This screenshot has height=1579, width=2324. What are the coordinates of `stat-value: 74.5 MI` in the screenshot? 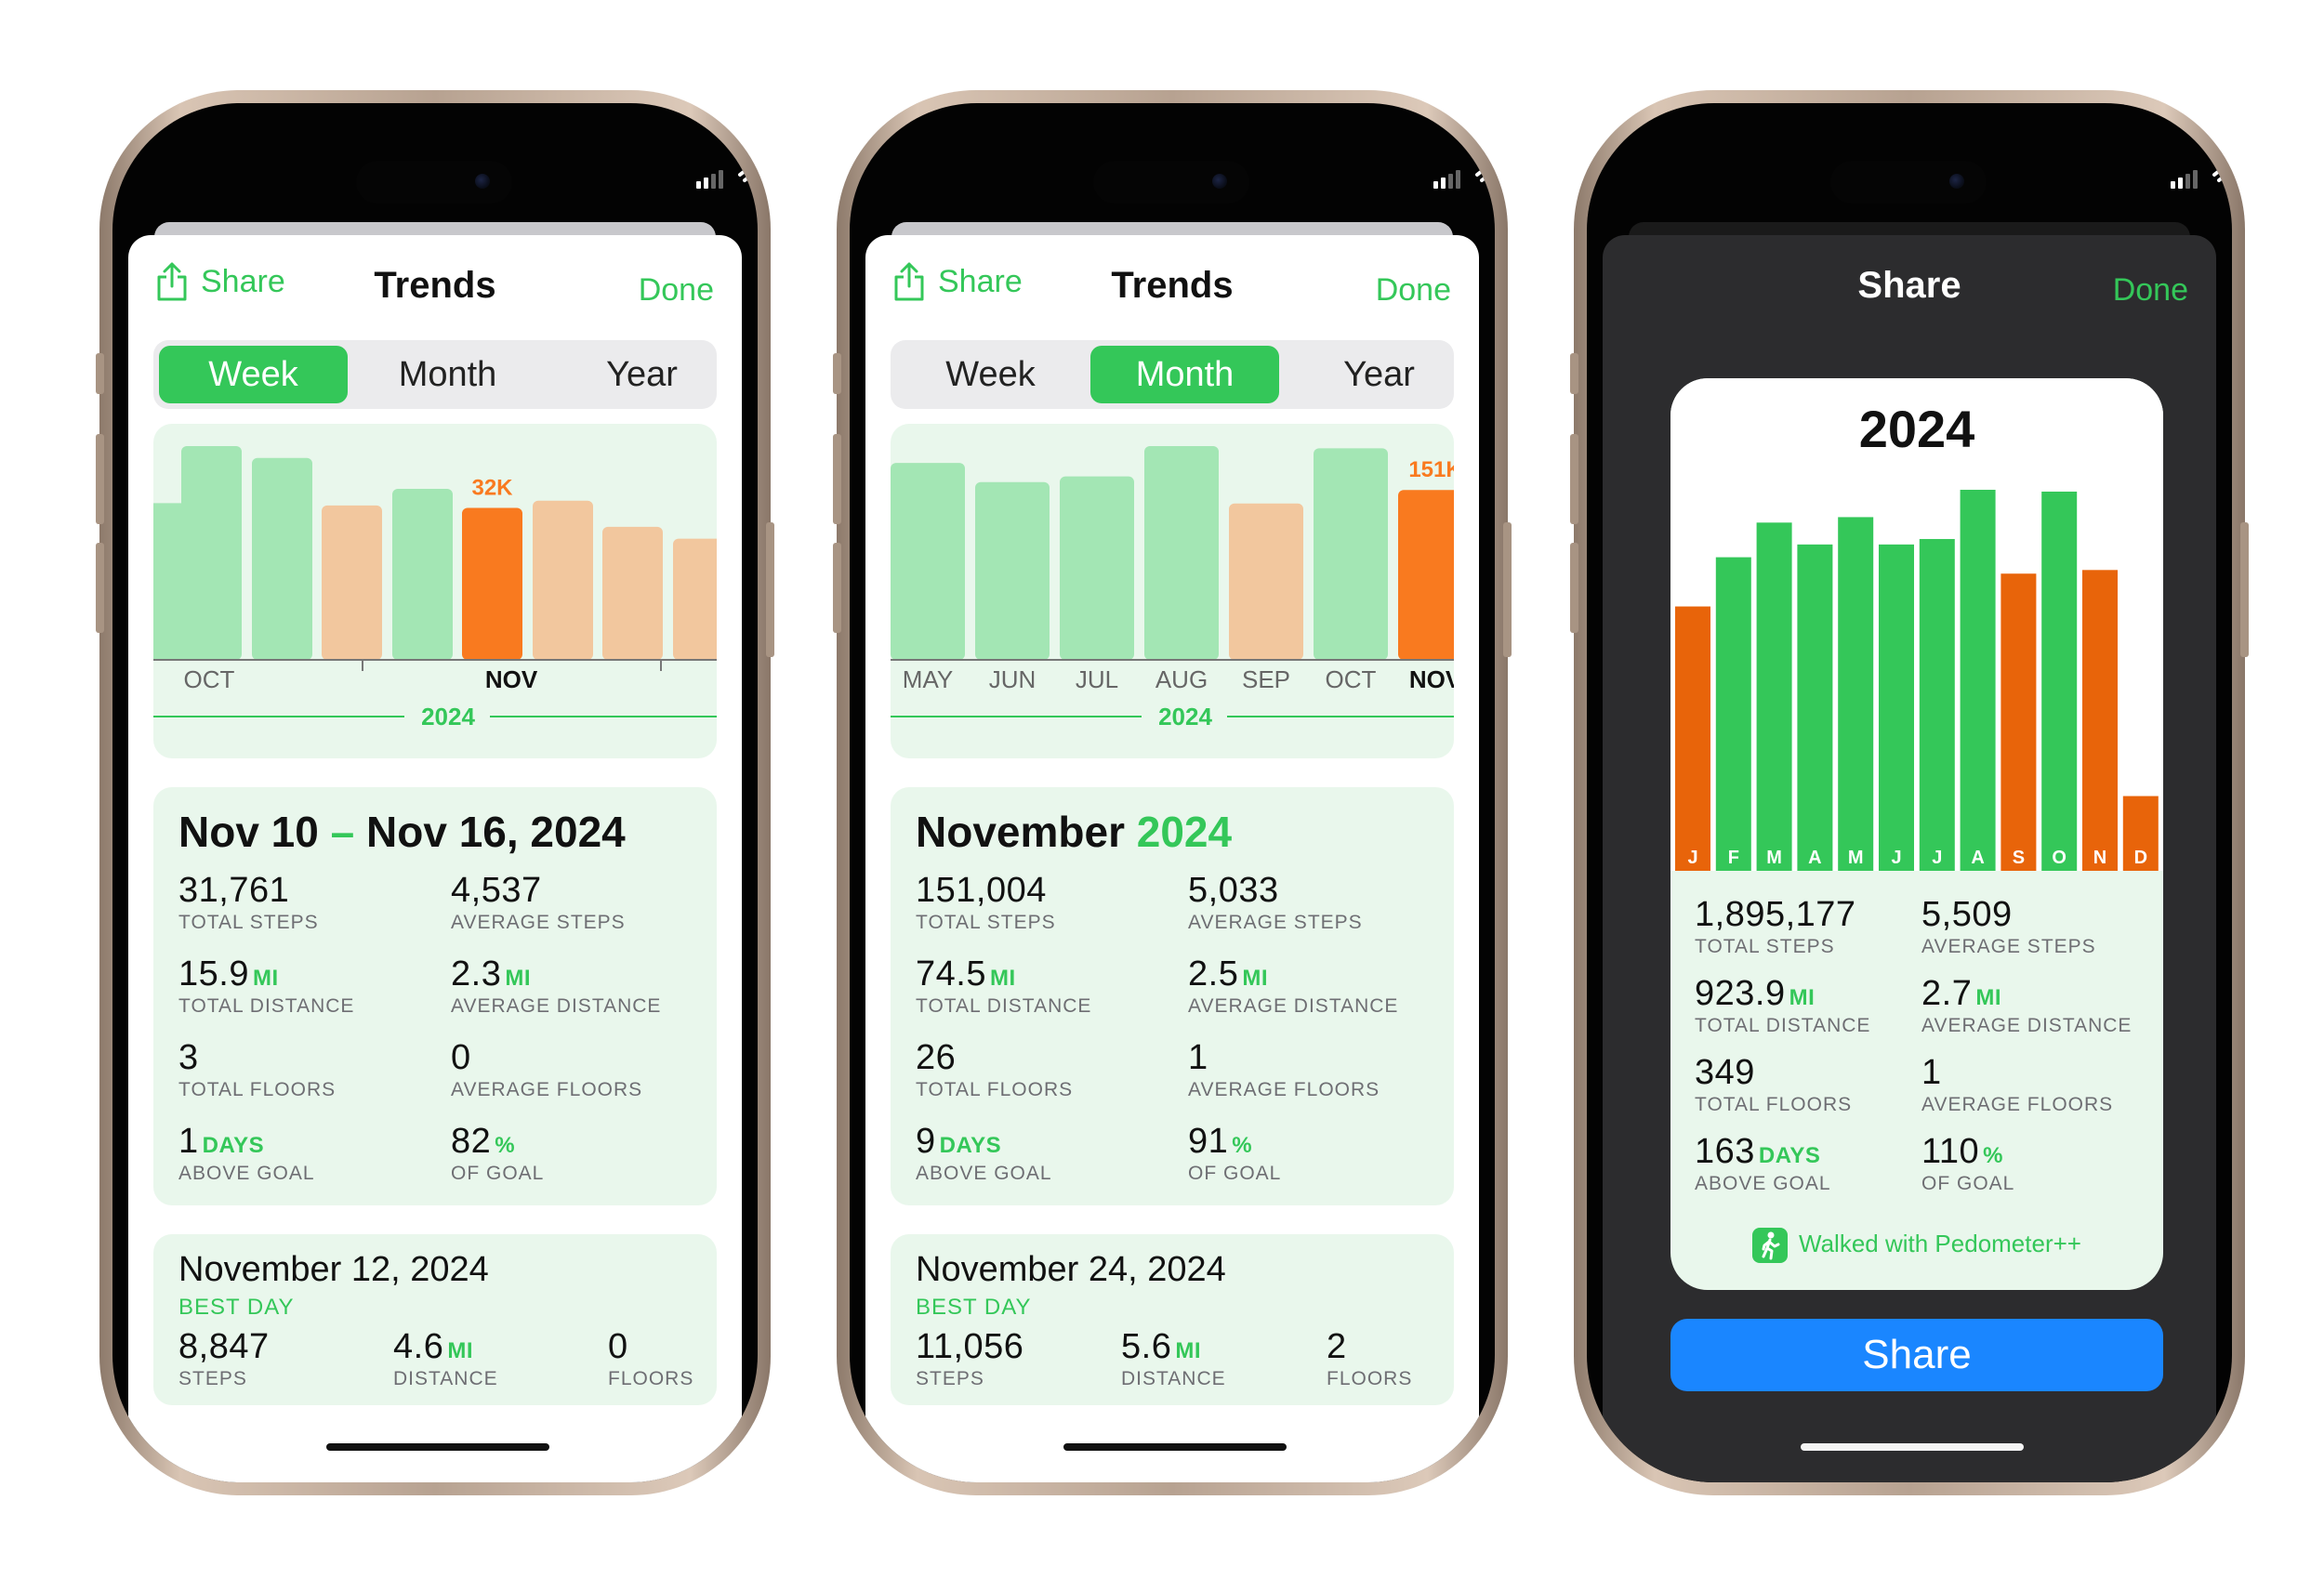 It's located at (1003, 974).